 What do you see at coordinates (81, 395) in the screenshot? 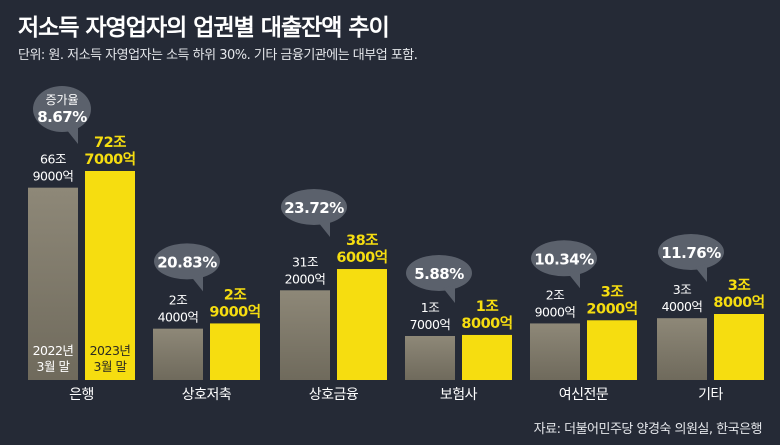
I see `category-label: 은행` at bounding box center [81, 395].